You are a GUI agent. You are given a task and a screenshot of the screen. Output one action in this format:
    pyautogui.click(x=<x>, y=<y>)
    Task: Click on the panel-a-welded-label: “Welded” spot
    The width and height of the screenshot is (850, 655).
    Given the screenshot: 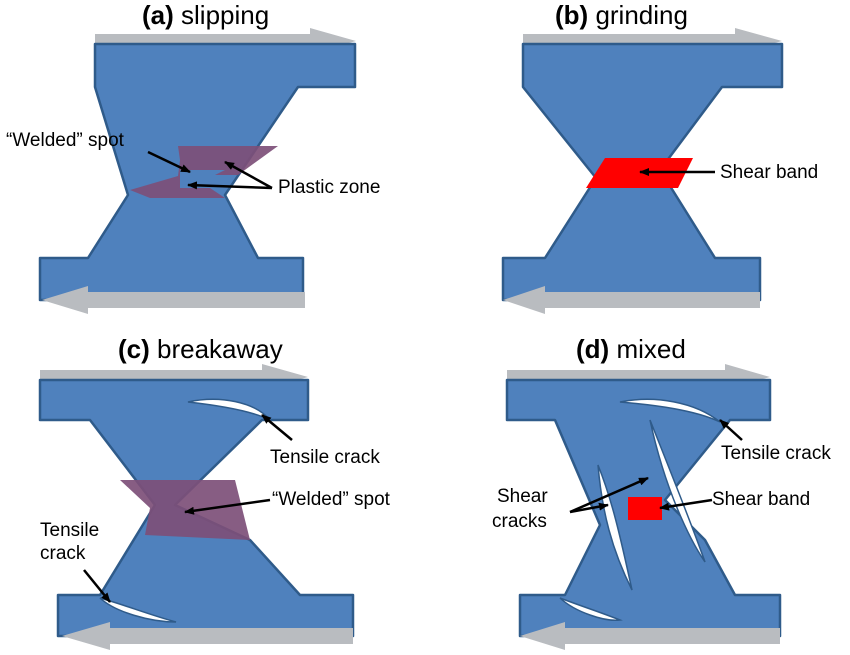 What is the action you would take?
    pyautogui.click(x=65, y=140)
    